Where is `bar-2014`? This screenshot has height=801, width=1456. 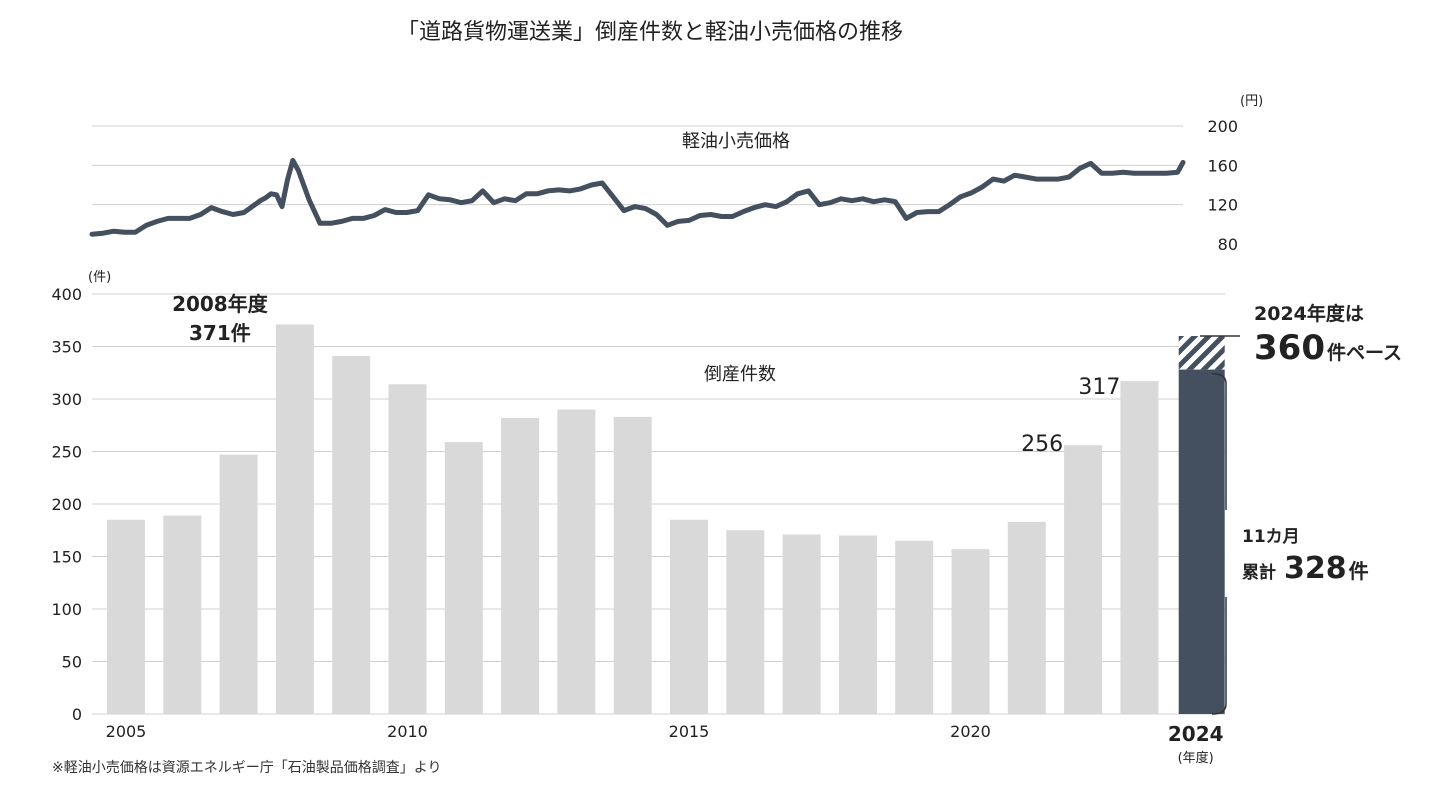
bar-2014 is located at coordinates (632, 565).